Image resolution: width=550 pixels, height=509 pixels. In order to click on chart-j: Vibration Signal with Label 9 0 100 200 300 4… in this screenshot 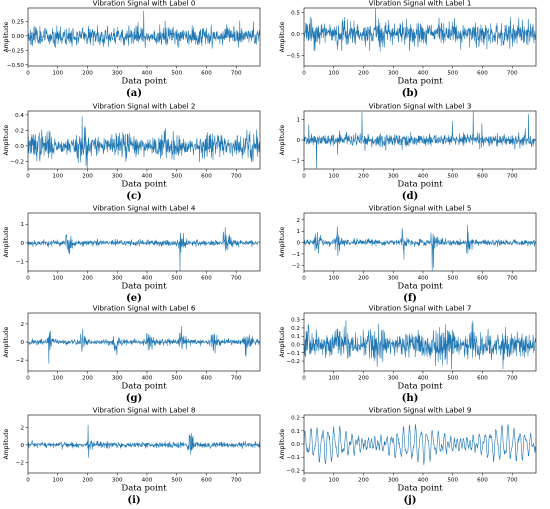, I will do `click(408, 456)`.